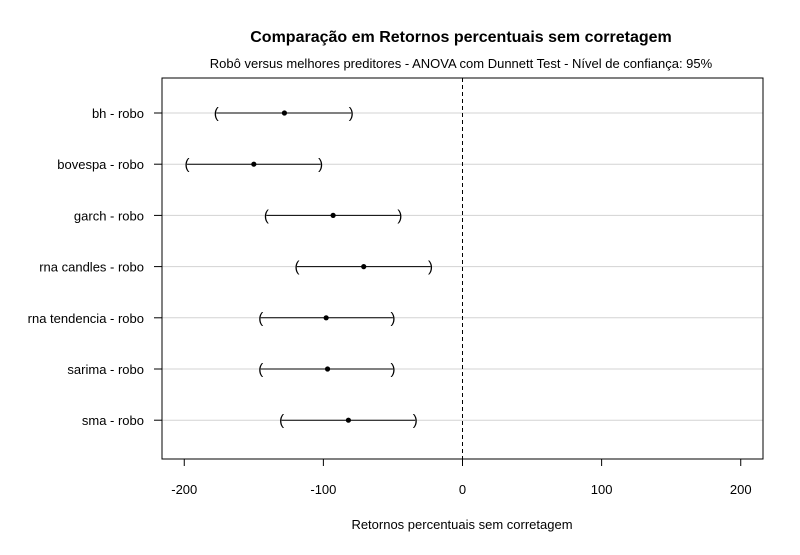 This screenshot has width=800, height=555. Describe the element at coordinates (461, 478) in the screenshot. I see `x-axis: -200 -100 0 100 200` at that location.